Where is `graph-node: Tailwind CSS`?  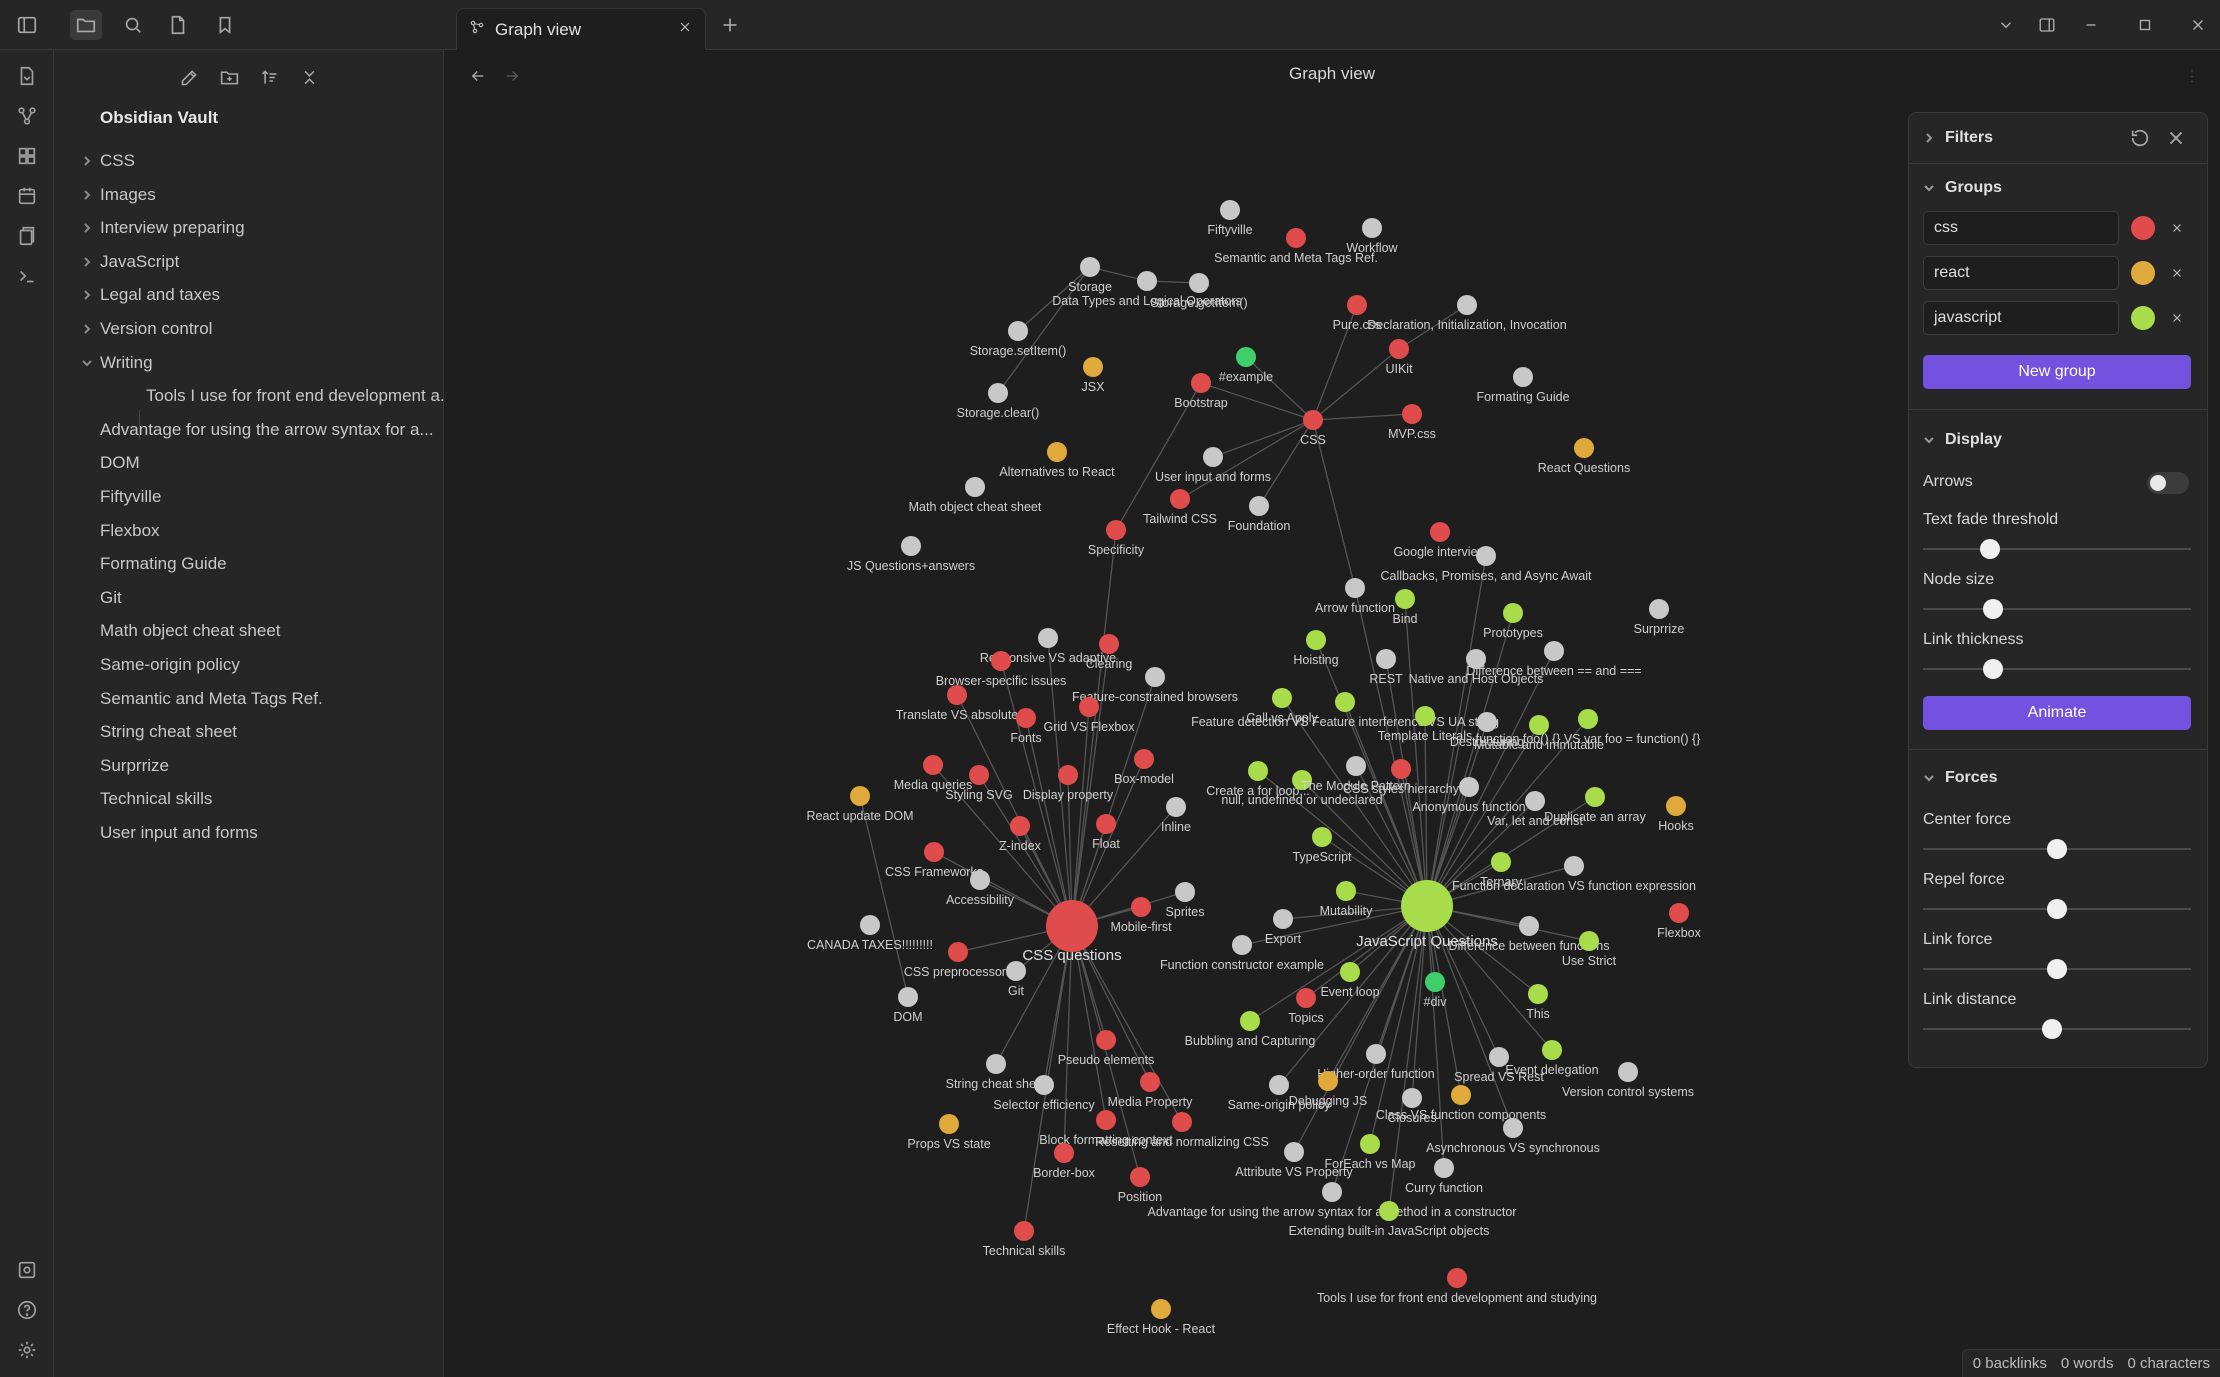
graph-node: Tailwind CSS is located at coordinates (1180, 507).